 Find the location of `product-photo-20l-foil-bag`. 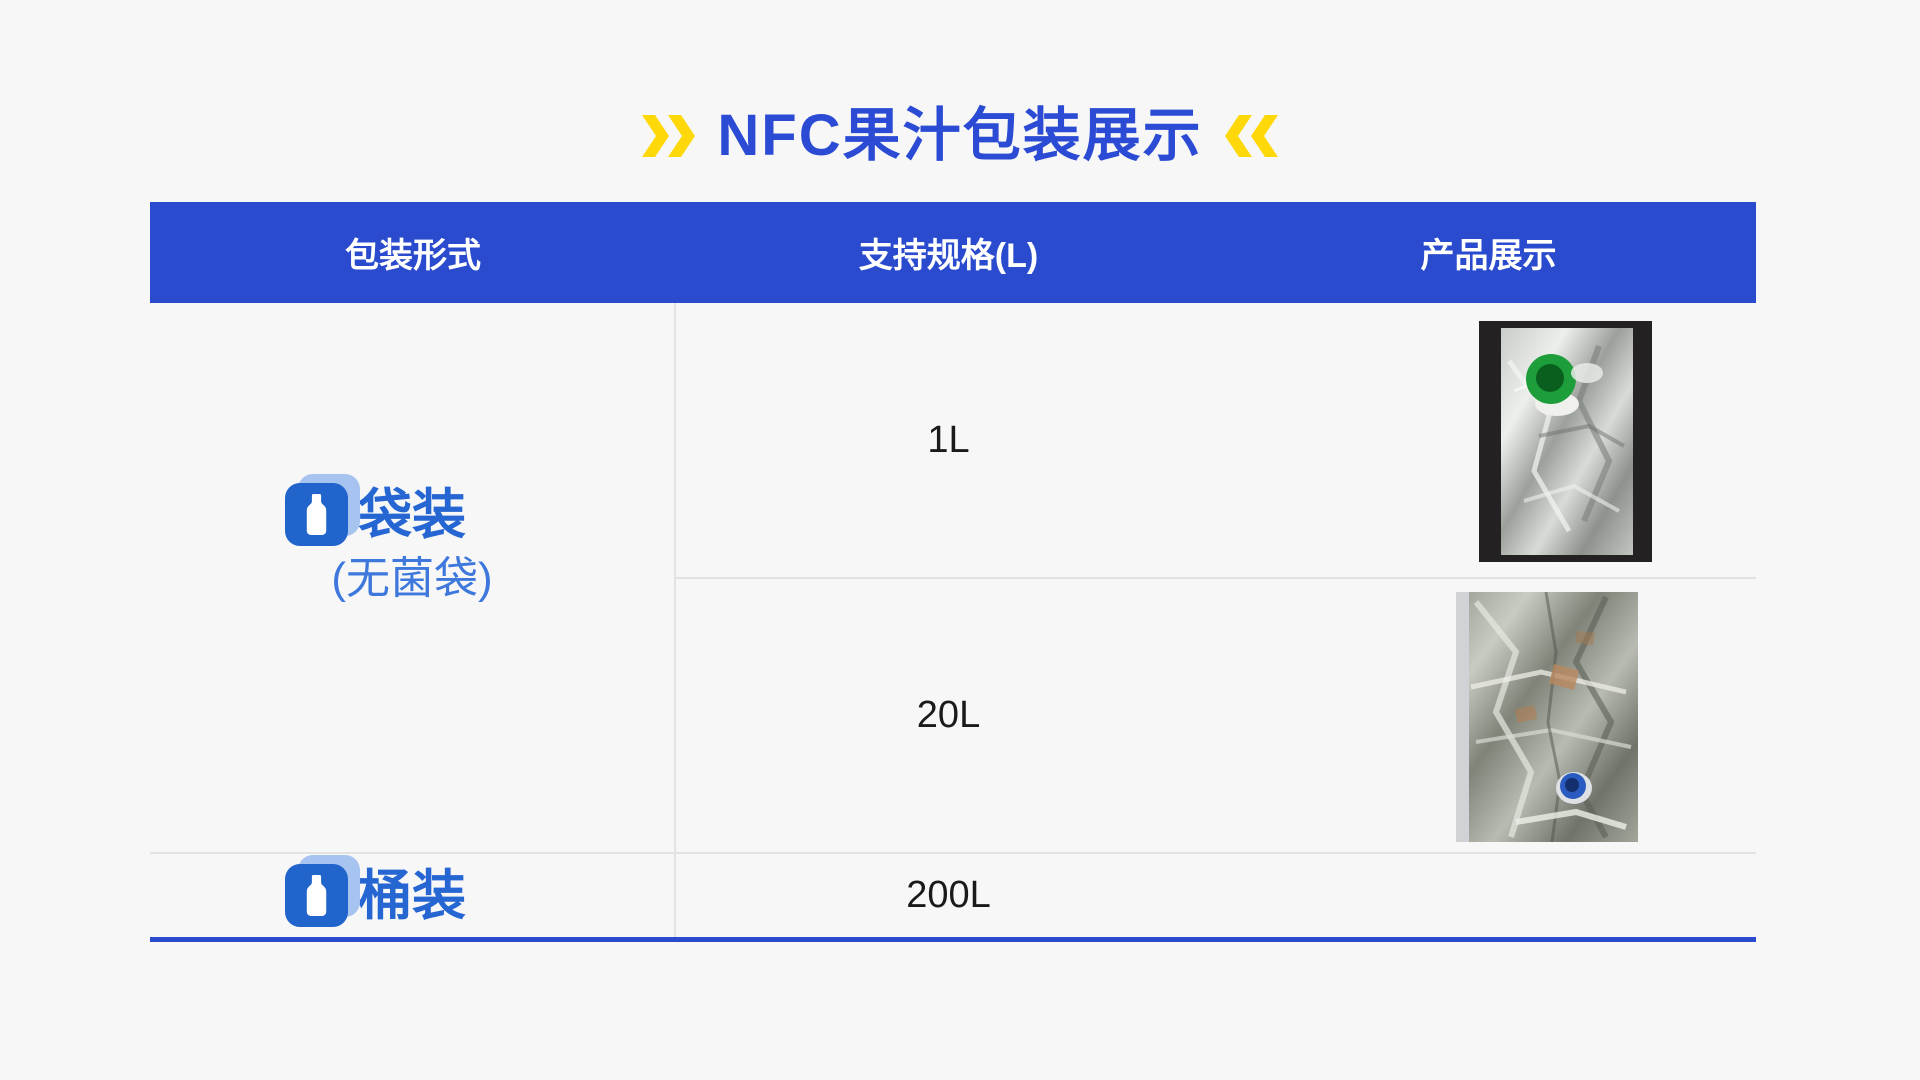

product-photo-20l-foil-bag is located at coordinates (1547, 717).